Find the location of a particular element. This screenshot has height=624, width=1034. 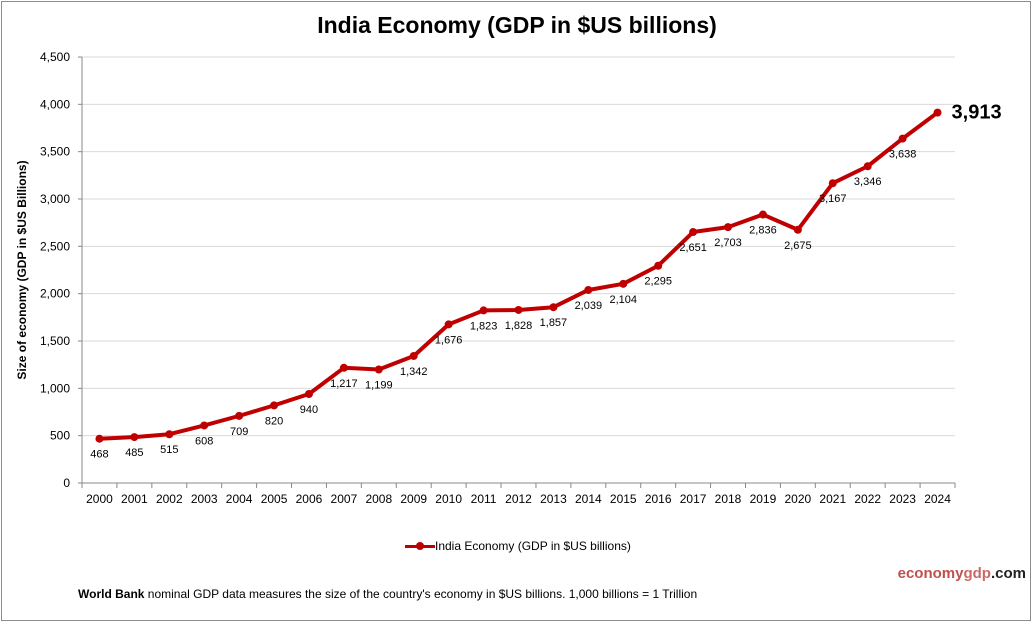

chart-title: India Economy (GDP in $US billions) is located at coordinates (517, 25).